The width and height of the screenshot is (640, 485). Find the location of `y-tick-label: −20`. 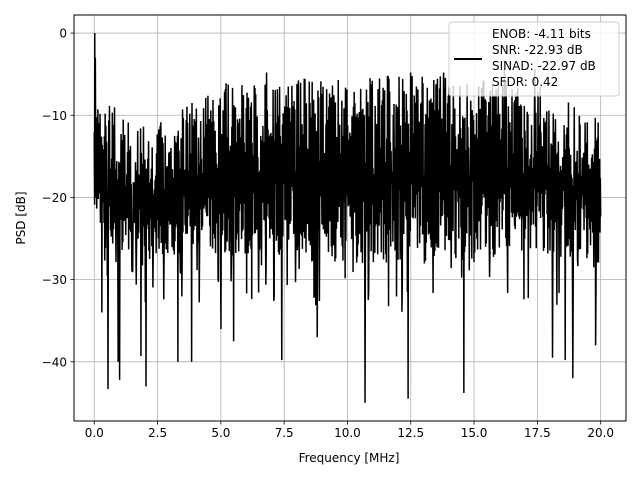

y-tick-label: −20 is located at coordinates (54, 198).